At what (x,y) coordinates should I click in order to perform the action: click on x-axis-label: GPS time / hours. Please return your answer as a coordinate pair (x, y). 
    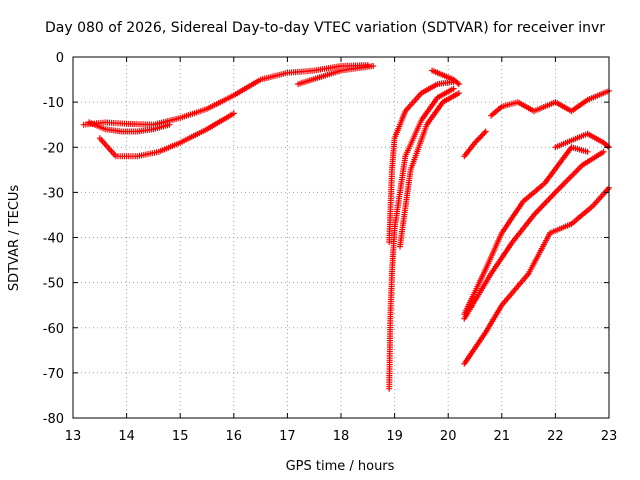
    Looking at the image, I should click on (340, 466).